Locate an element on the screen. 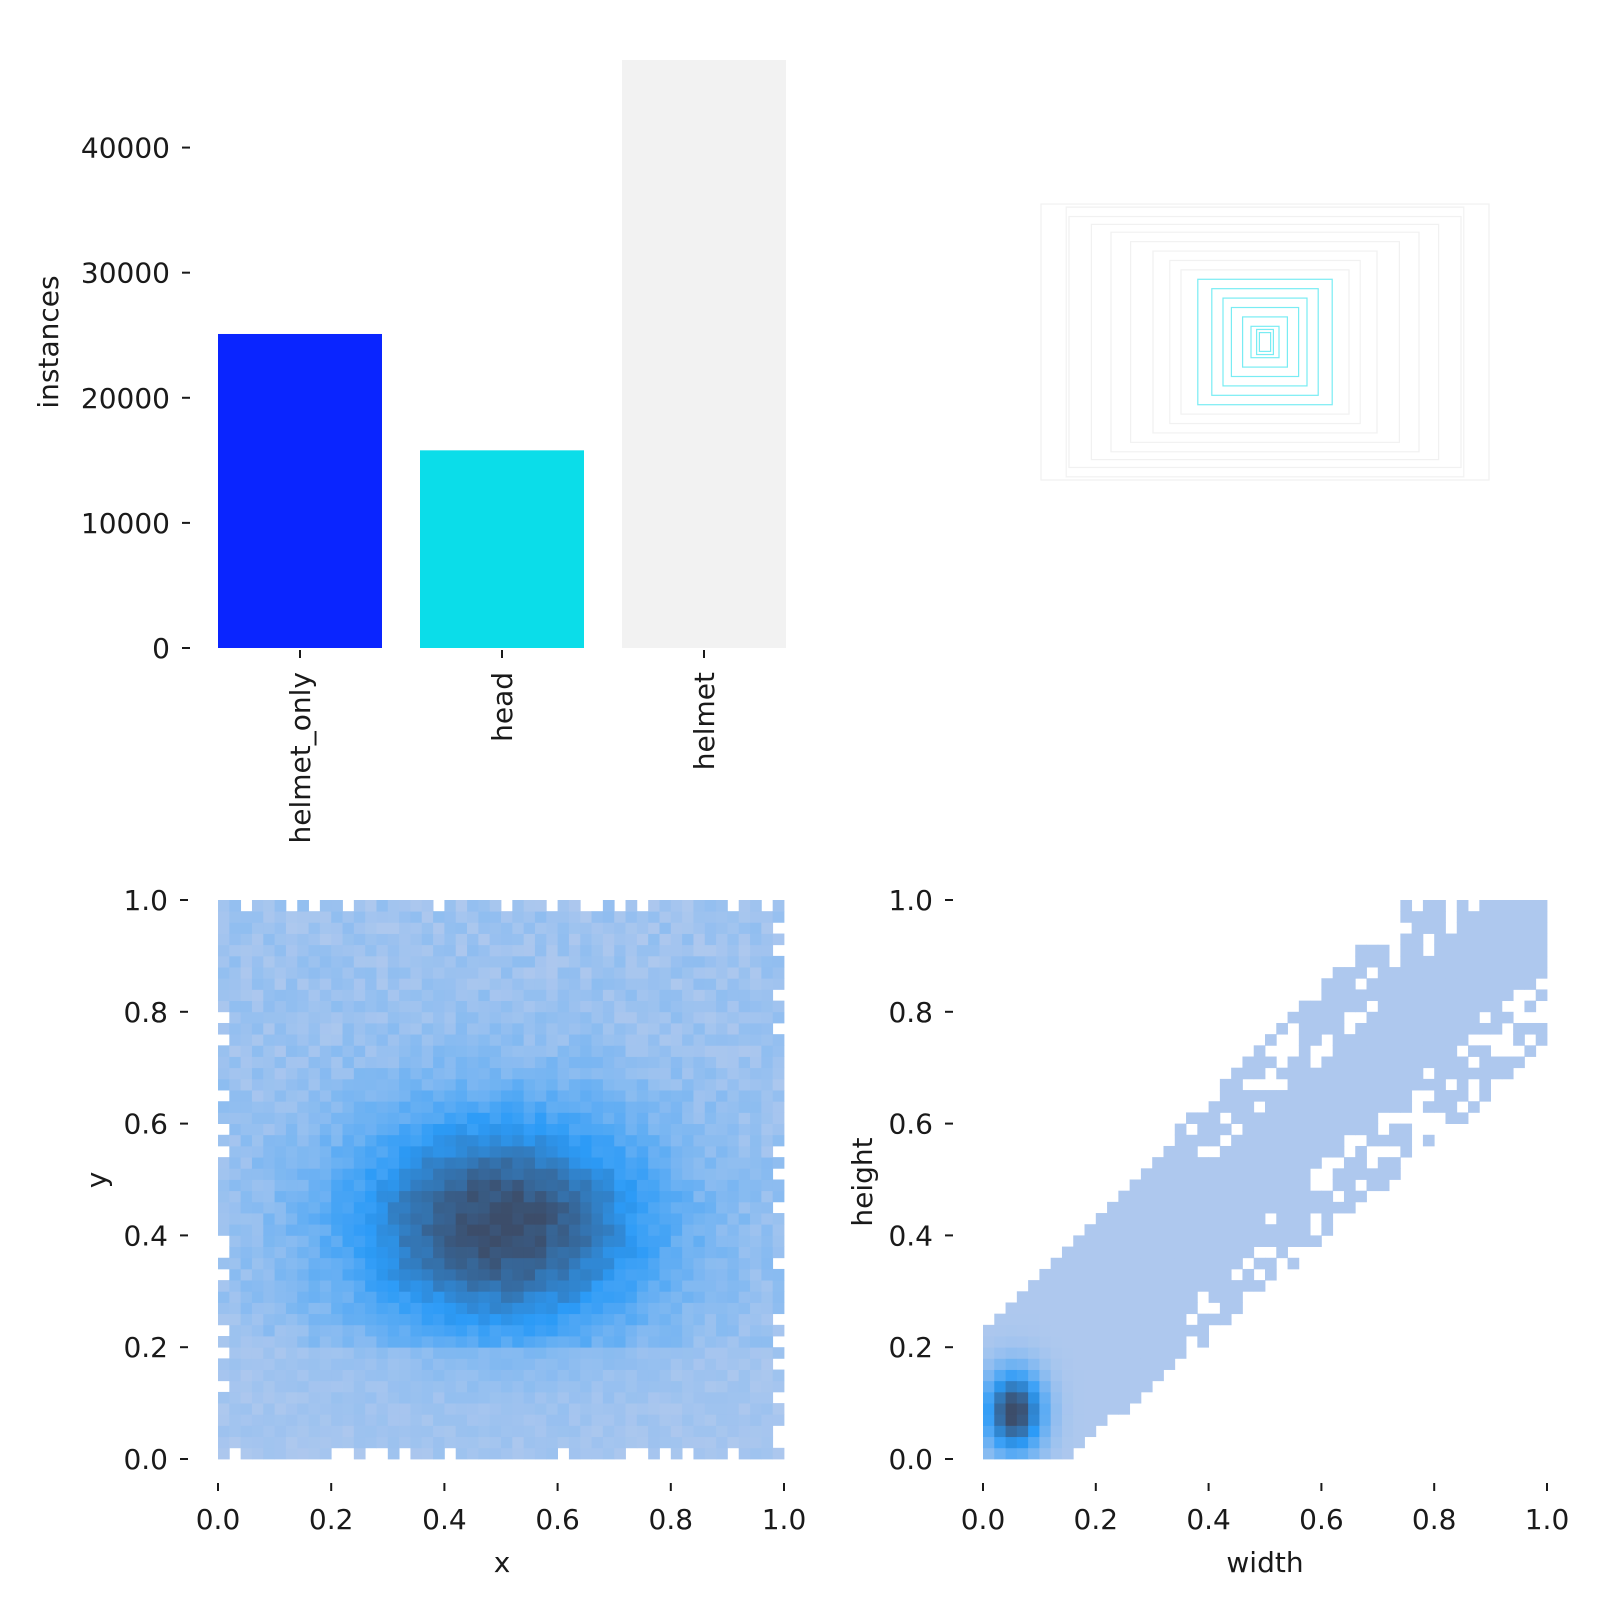 The image size is (1600, 1600). xy-x-tick-label: 0.6 is located at coordinates (557, 1519).